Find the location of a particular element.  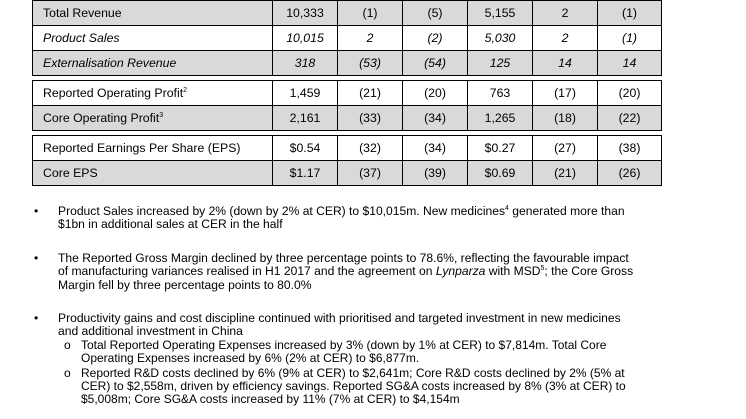

row-label: Product Sales is located at coordinates (152, 38).